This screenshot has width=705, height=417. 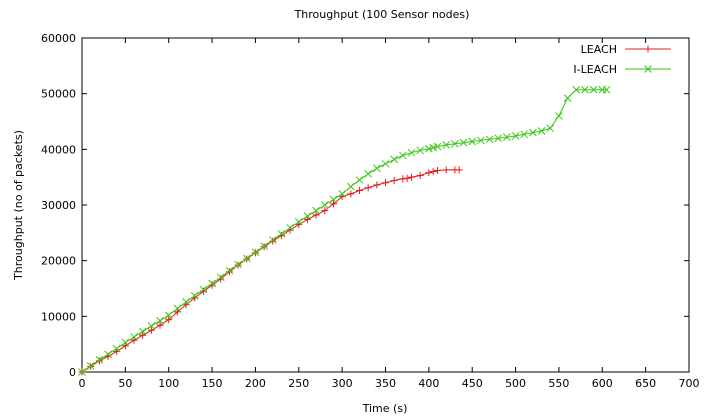 What do you see at coordinates (622, 59) in the screenshot?
I see `legend: LEACH I-LEACH` at bounding box center [622, 59].